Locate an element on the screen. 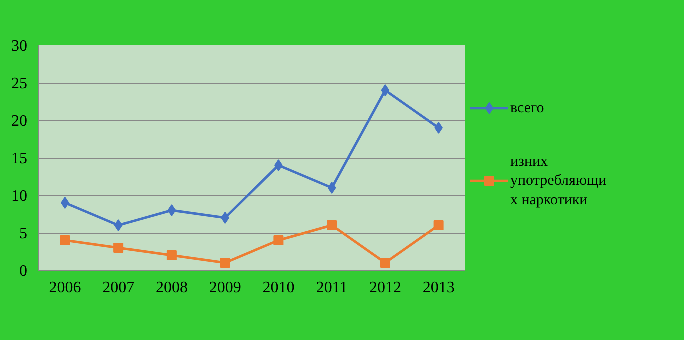 This screenshot has width=684, height=340. x-tick-label: 2008 is located at coordinates (172, 288).